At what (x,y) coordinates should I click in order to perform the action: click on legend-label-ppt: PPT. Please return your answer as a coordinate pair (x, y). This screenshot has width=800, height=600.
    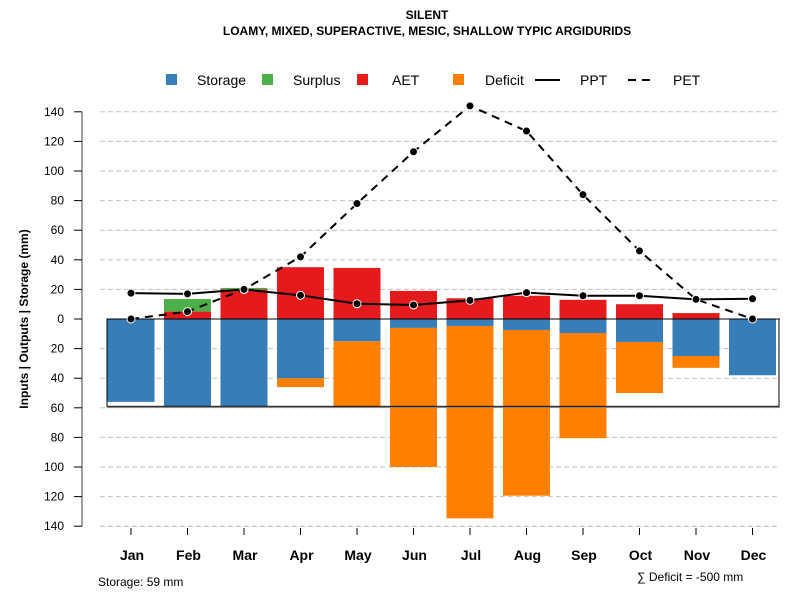
    Looking at the image, I should click on (594, 80).